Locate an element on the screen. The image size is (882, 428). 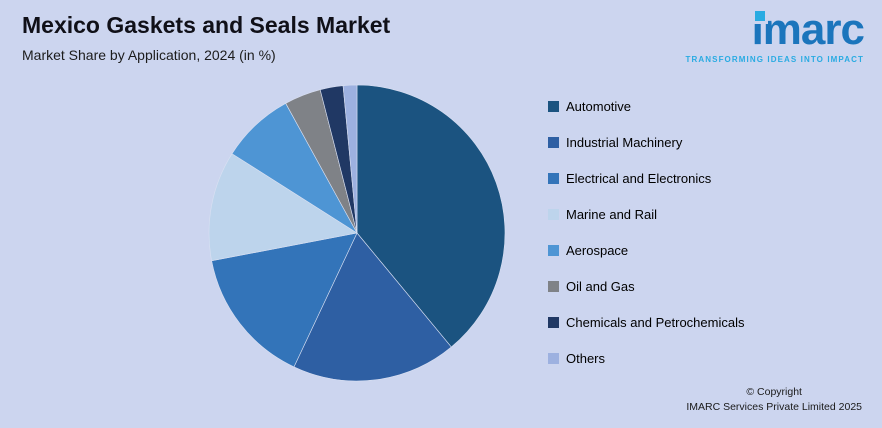
legend-item: Electrical and Electronics is located at coordinates (646, 178).